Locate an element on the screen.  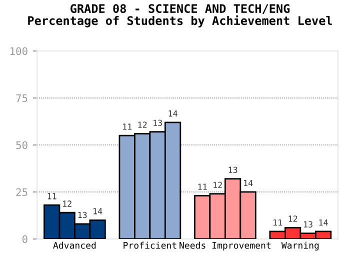
x-tick-label: Advanced is located at coordinates (74, 245).